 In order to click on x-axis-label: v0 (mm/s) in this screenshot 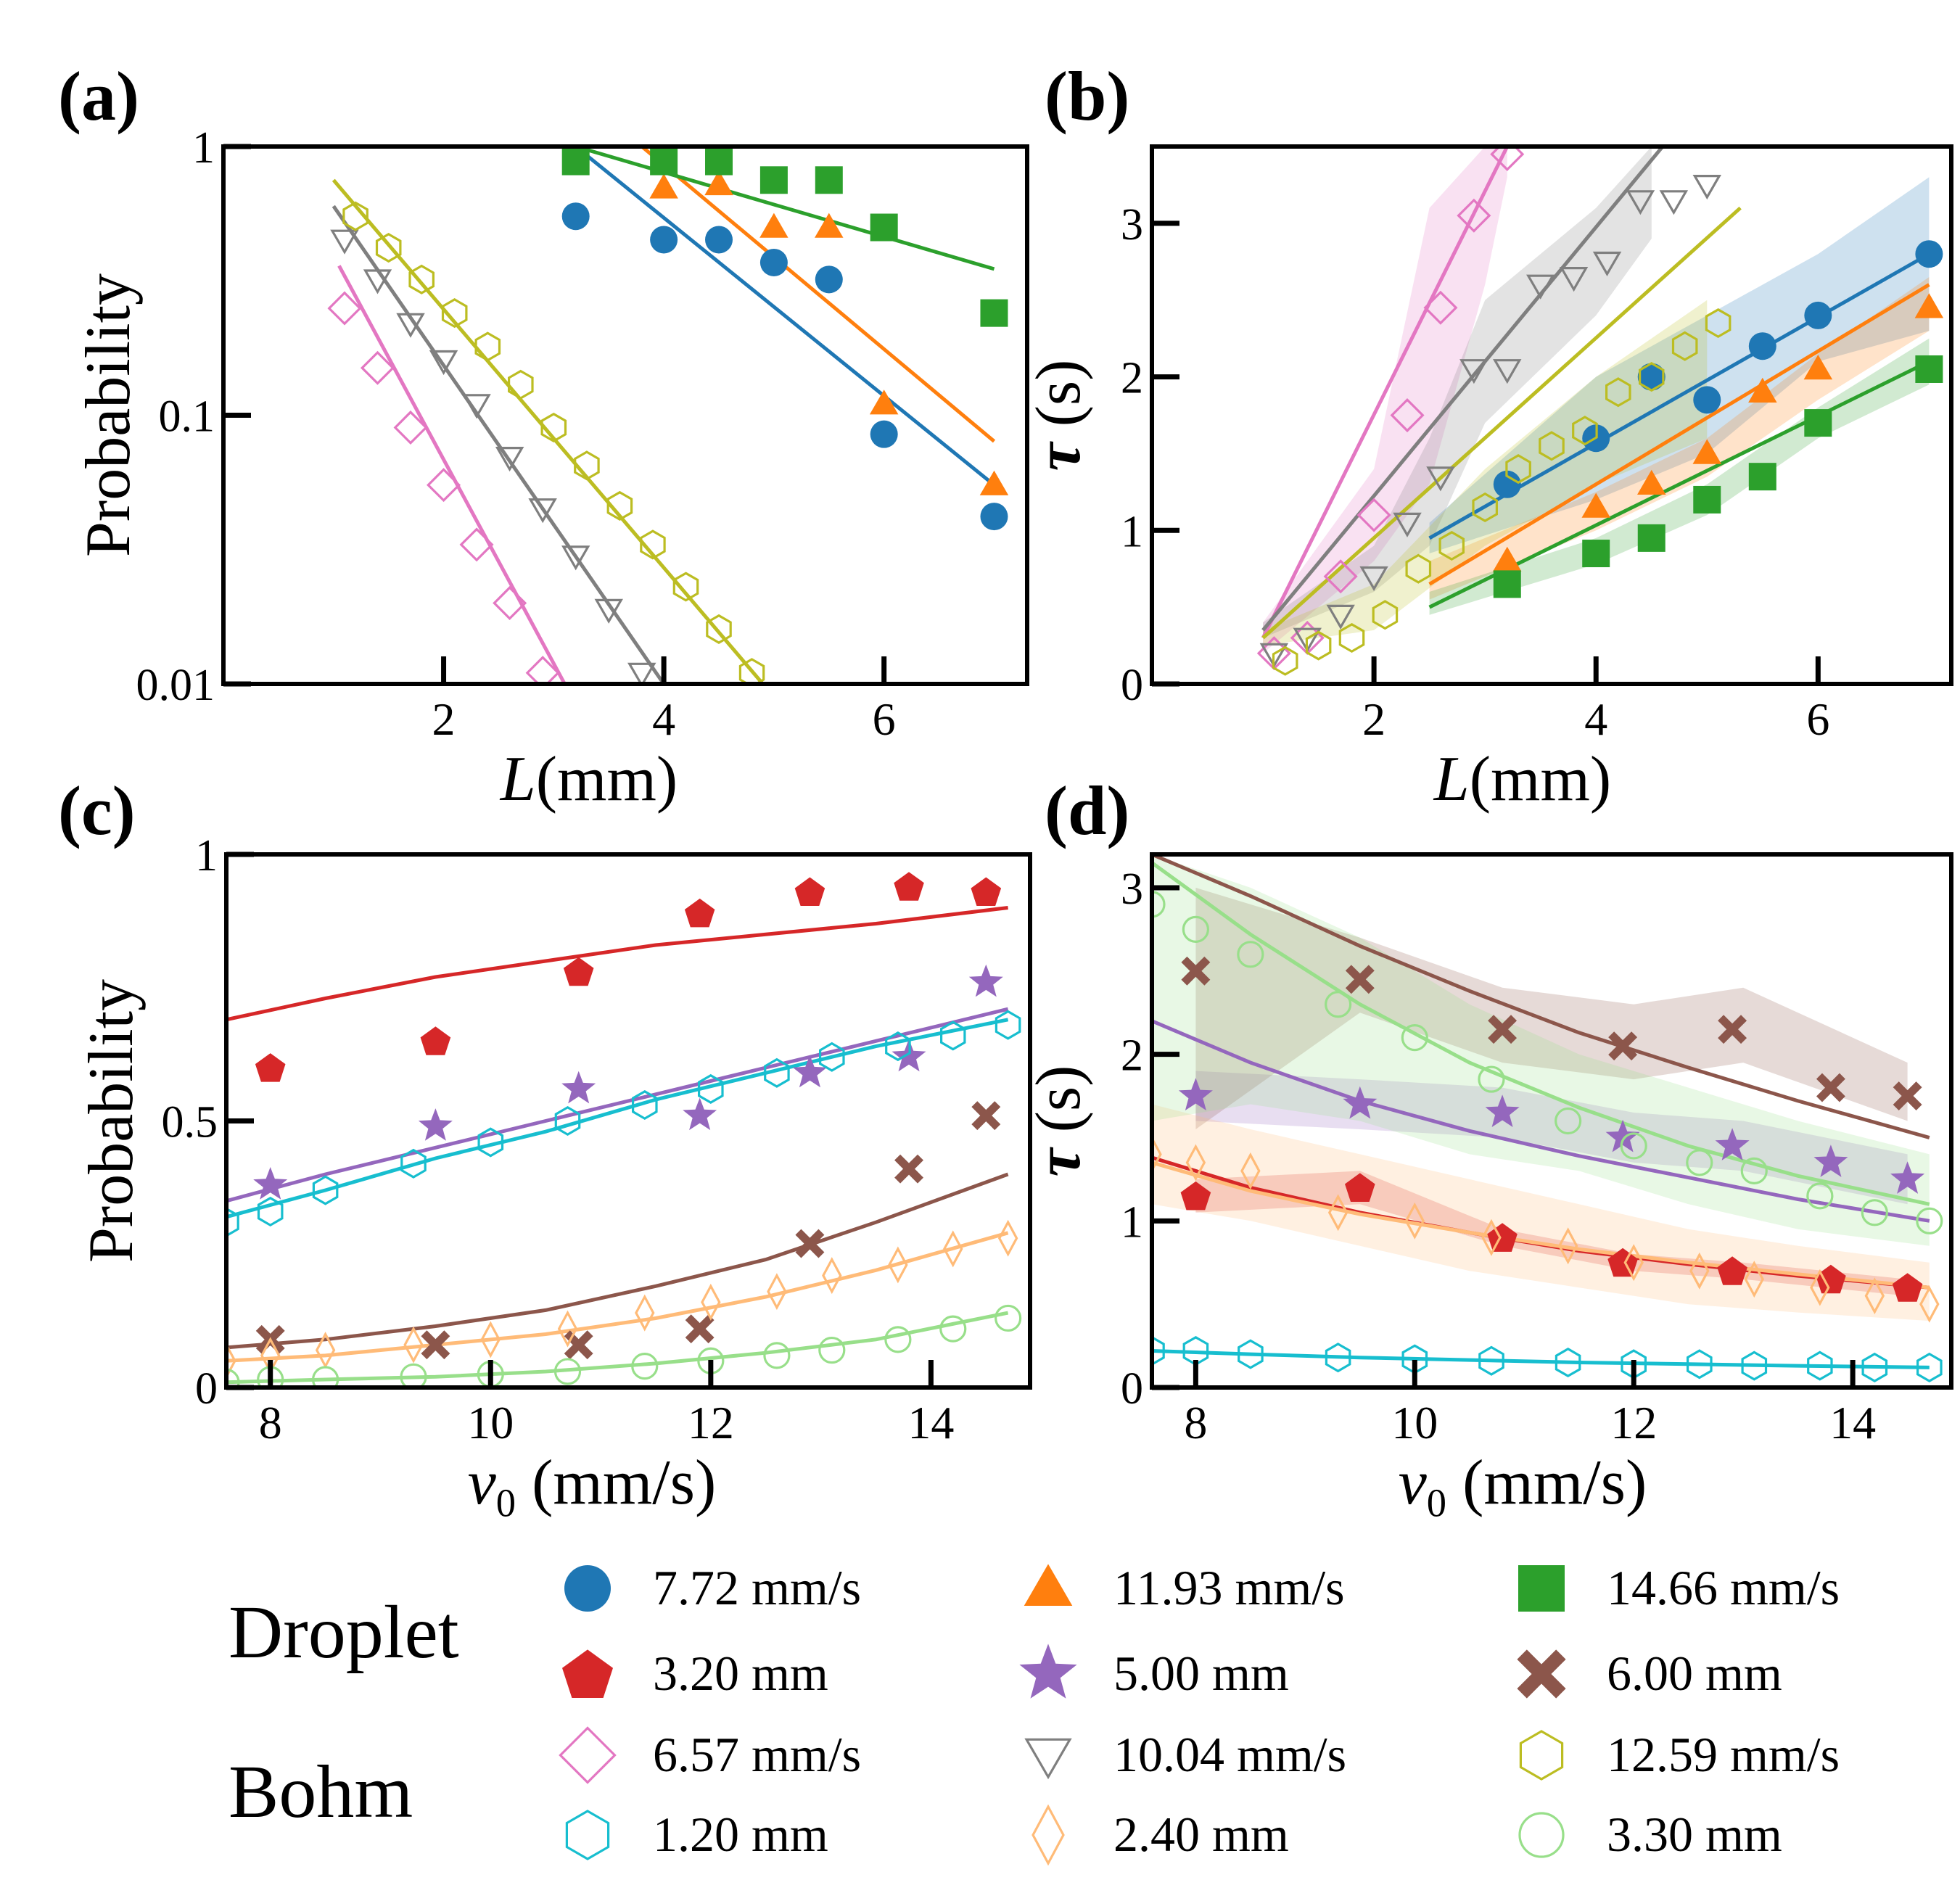, I will do `click(1523, 1486)`.